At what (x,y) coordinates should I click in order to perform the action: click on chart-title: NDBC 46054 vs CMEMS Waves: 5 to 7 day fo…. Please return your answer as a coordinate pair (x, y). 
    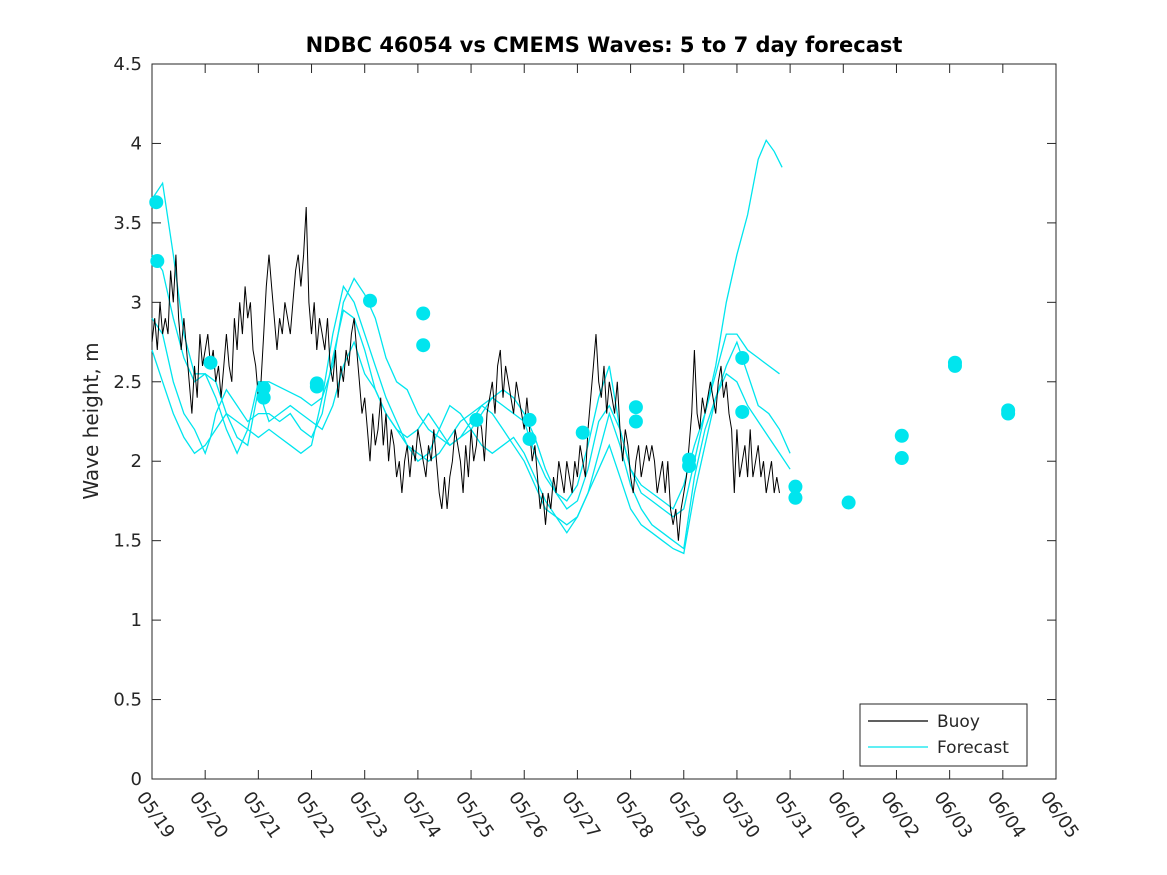
    Looking at the image, I should click on (604, 45).